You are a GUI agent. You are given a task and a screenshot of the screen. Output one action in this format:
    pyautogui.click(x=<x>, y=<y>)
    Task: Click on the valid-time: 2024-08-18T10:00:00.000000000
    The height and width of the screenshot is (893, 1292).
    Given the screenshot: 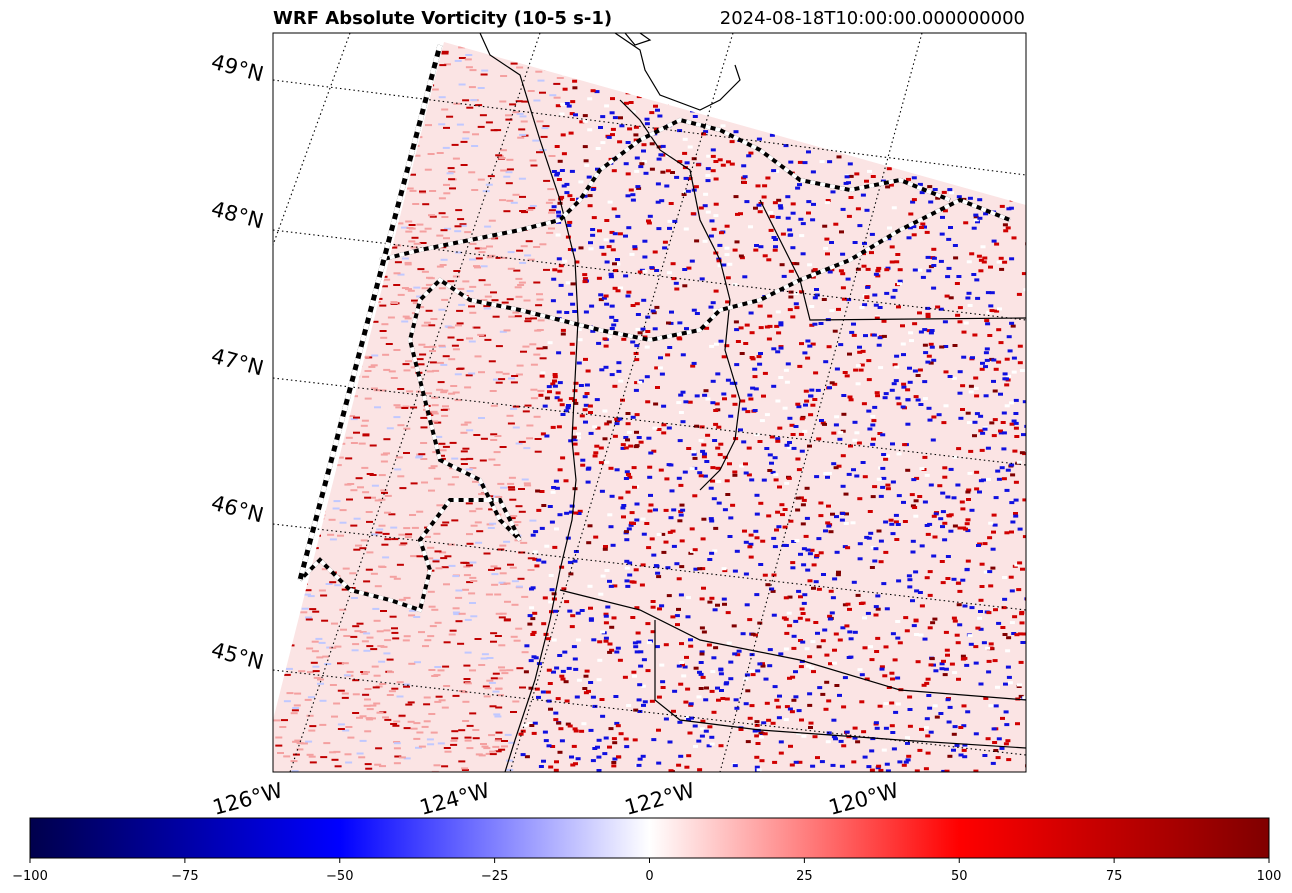 What is the action you would take?
    pyautogui.click(x=872, y=18)
    